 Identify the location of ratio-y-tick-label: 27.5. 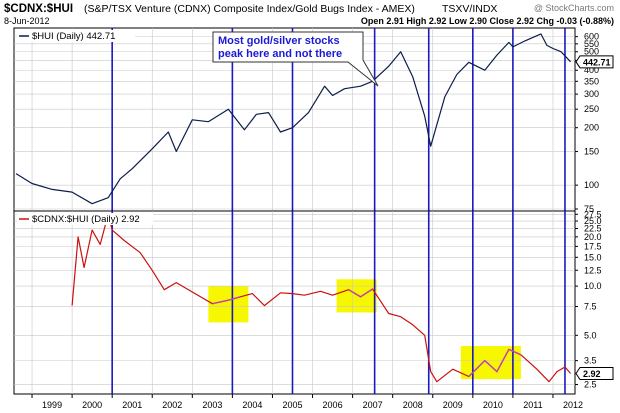
(593, 214).